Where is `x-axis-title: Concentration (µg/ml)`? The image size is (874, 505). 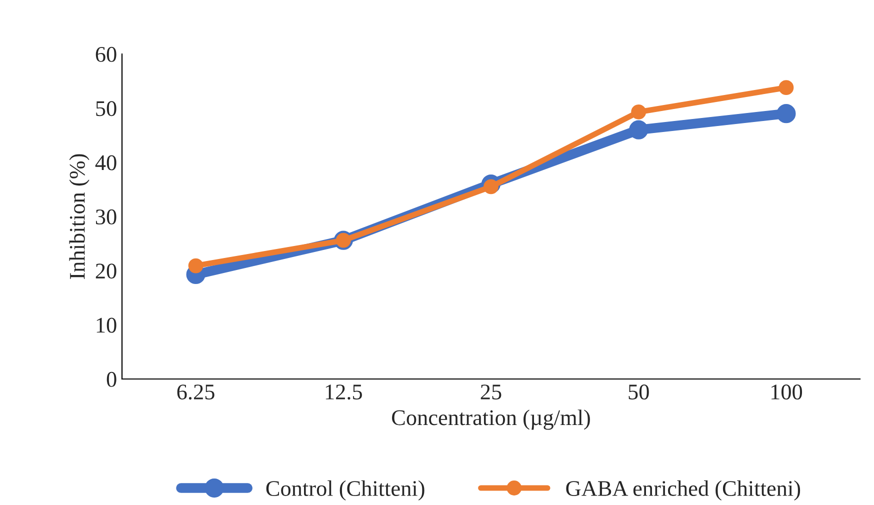
x-axis-title: Concentration (µg/ml) is located at coordinates (491, 420).